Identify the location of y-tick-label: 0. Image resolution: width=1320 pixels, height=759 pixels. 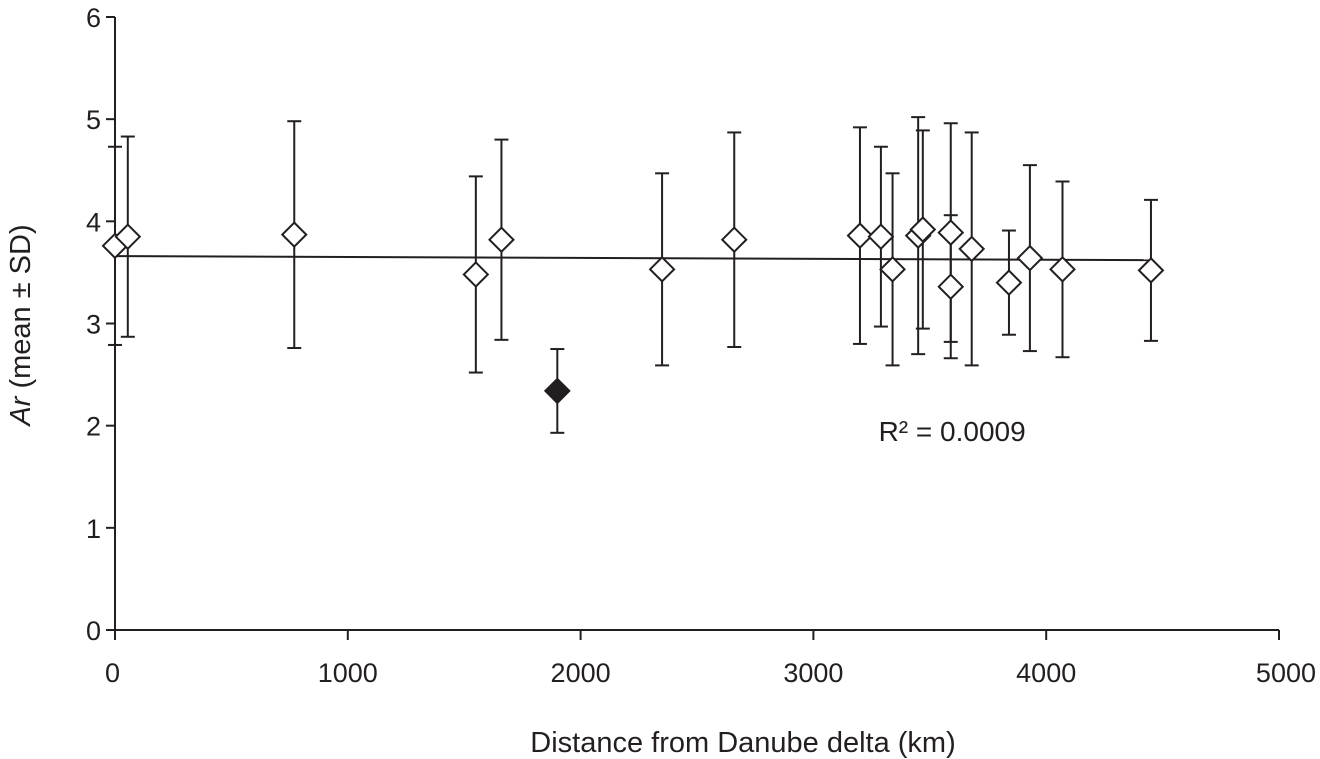
(93, 631).